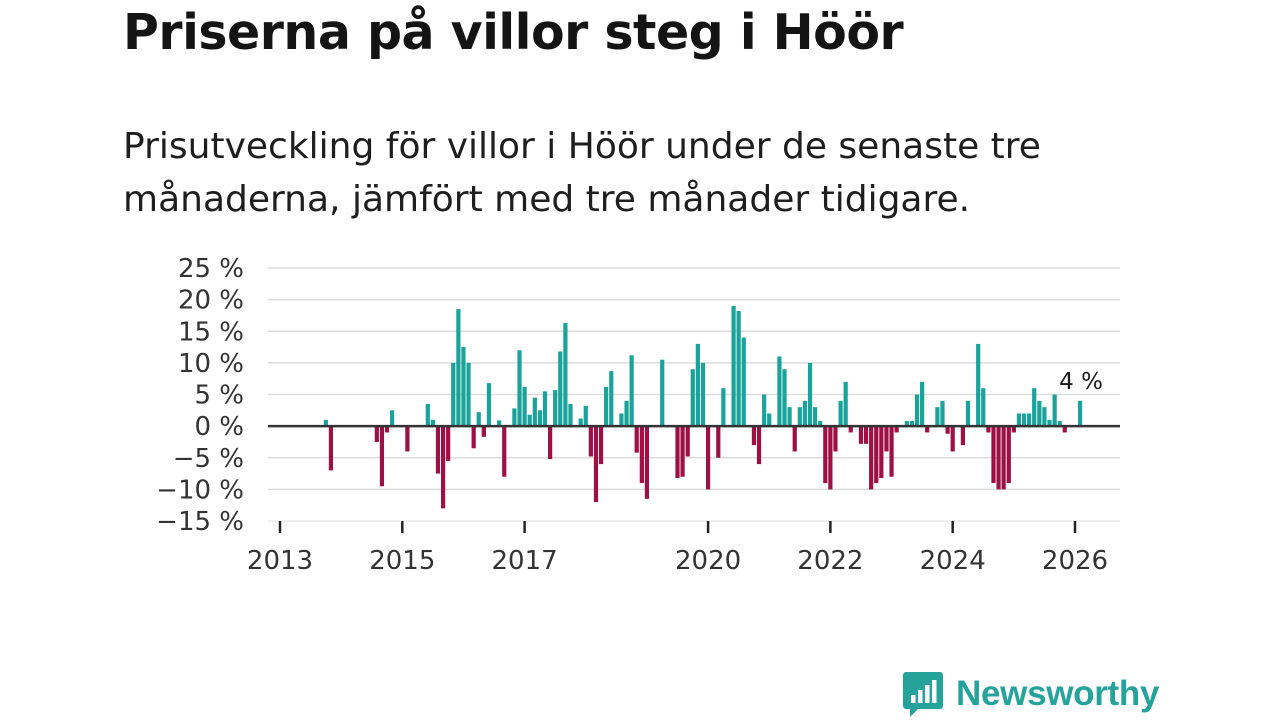 The height and width of the screenshot is (720, 1280). Describe the element at coordinates (953, 561) in the screenshot. I see `x-tick-label: 2024` at that location.